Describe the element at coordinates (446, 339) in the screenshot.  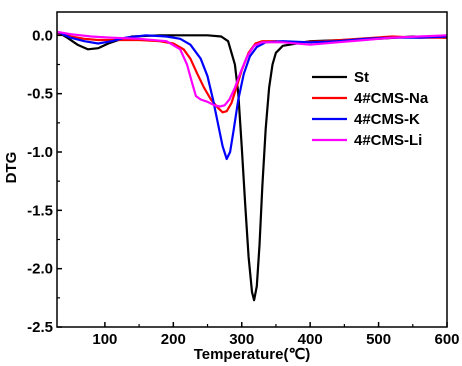
I see `x-tick-label: 600` at that location.